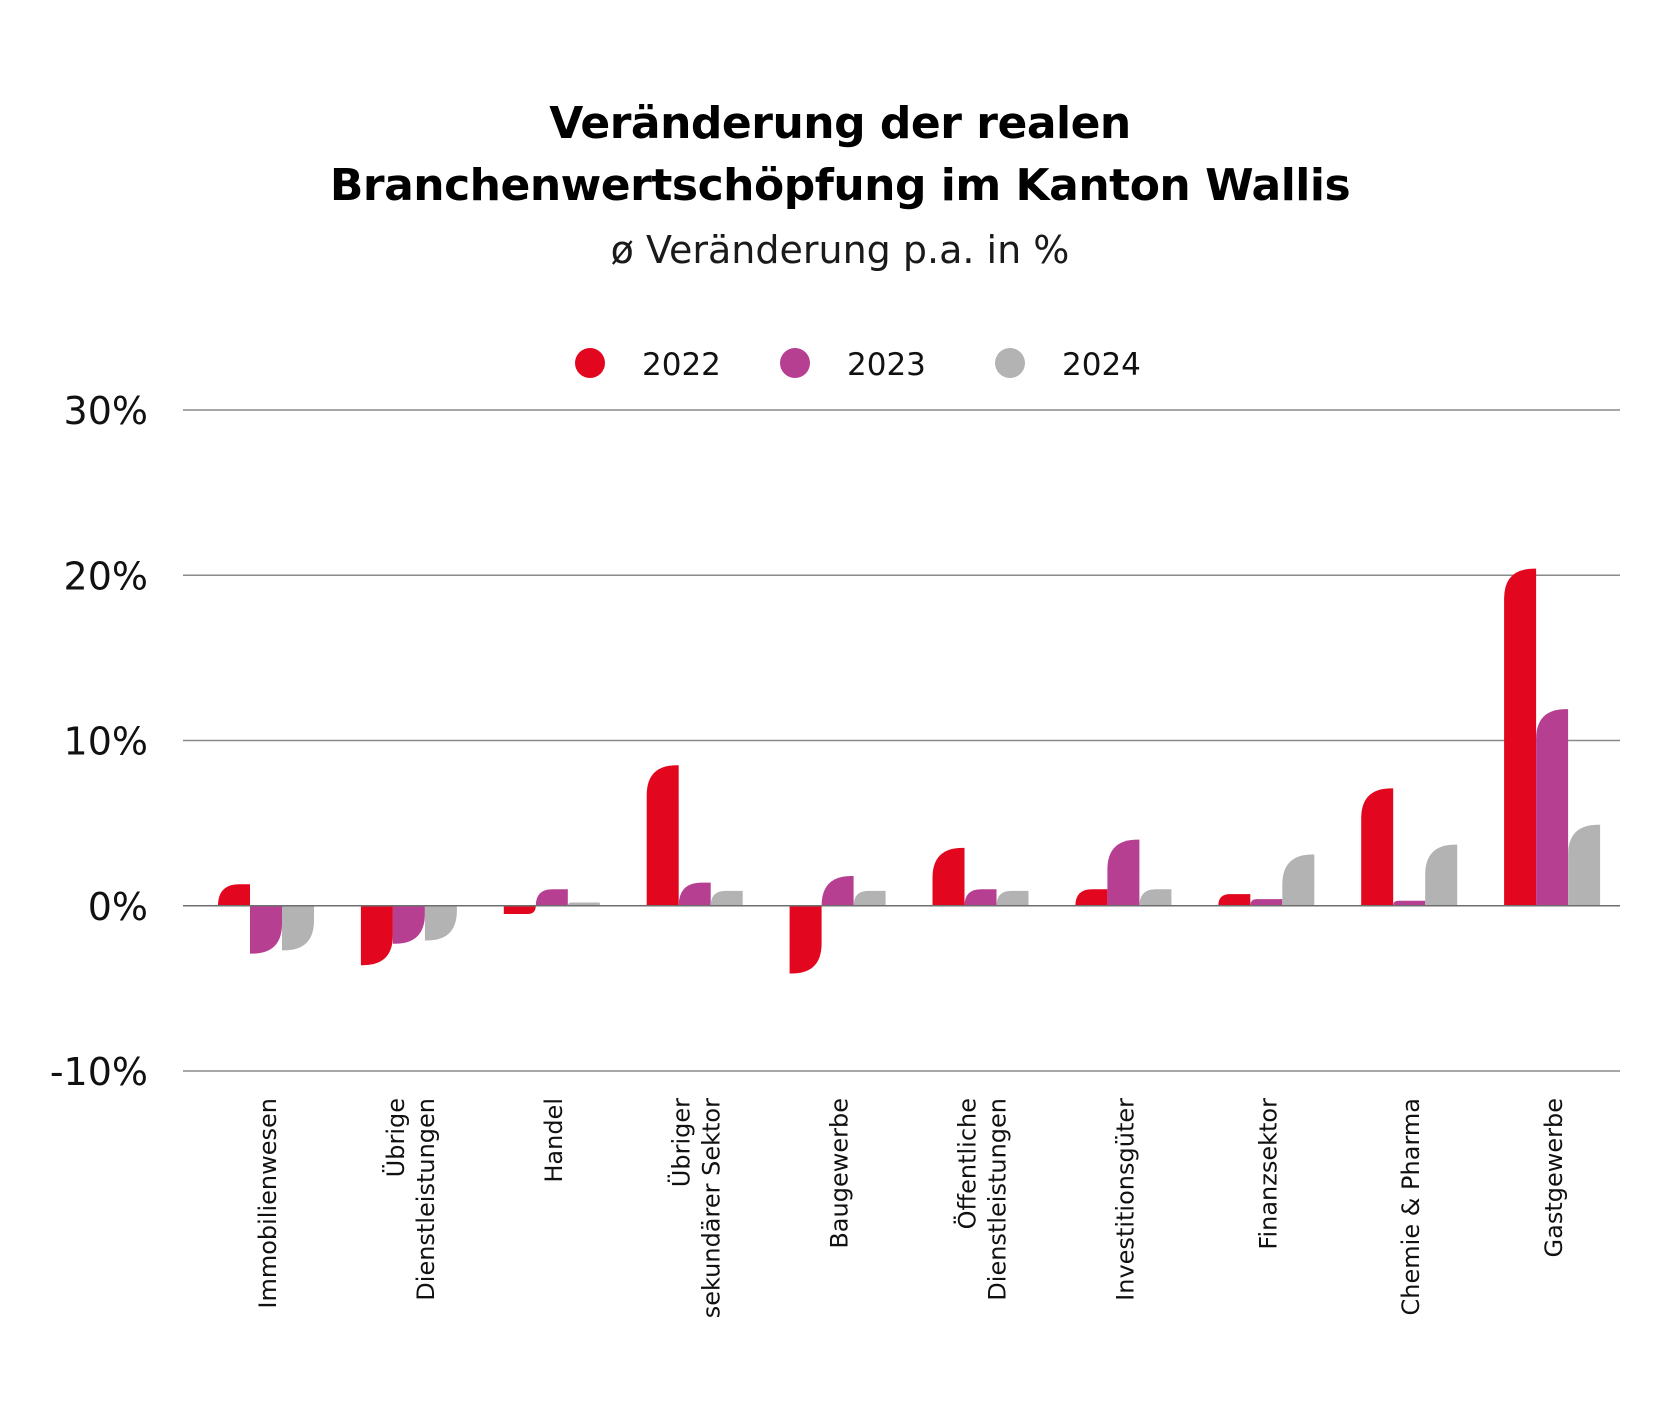 The image size is (1680, 1408). What do you see at coordinates (1101, 365) in the screenshot?
I see `legend-label: 2024` at bounding box center [1101, 365].